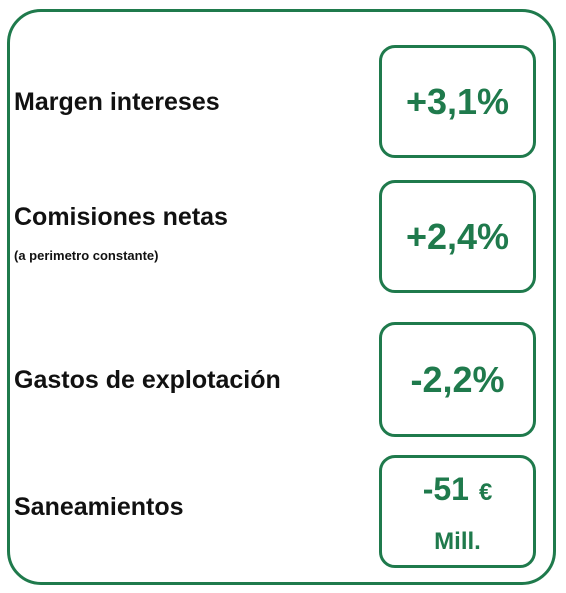  I want to click on value-box: -2,2%, so click(457, 379).